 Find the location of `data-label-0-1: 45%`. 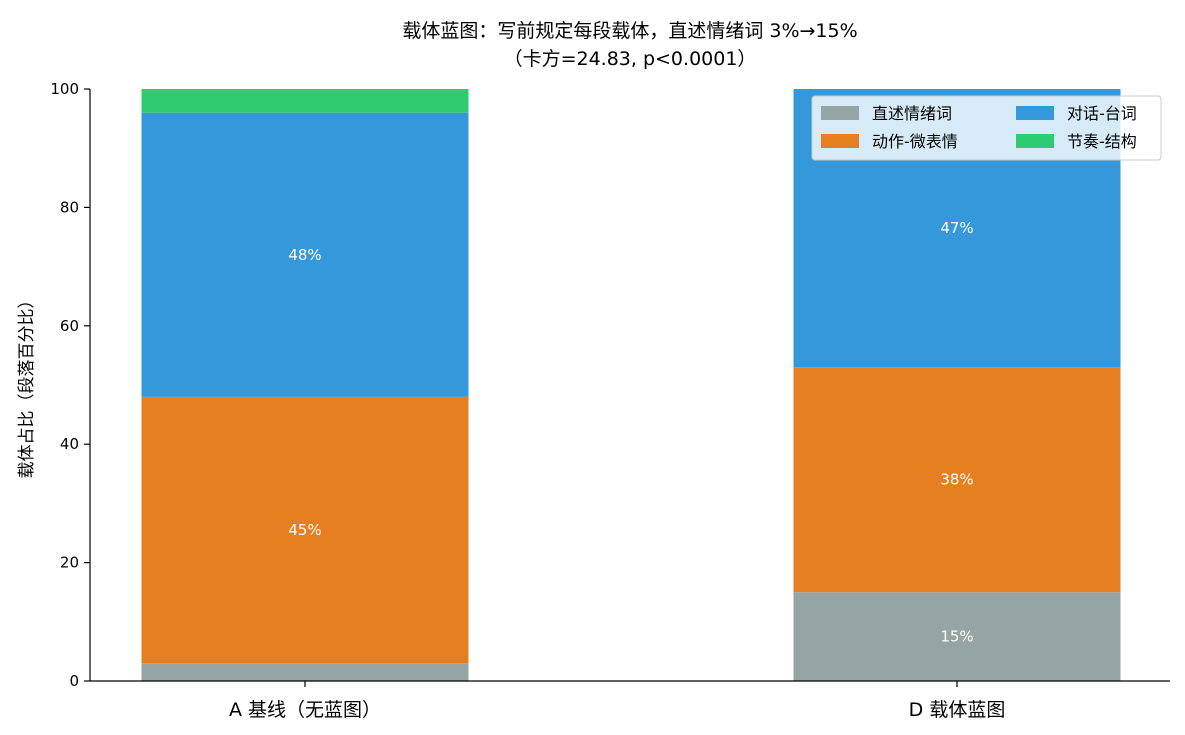

data-label-0-1: 45% is located at coordinates (304, 530).